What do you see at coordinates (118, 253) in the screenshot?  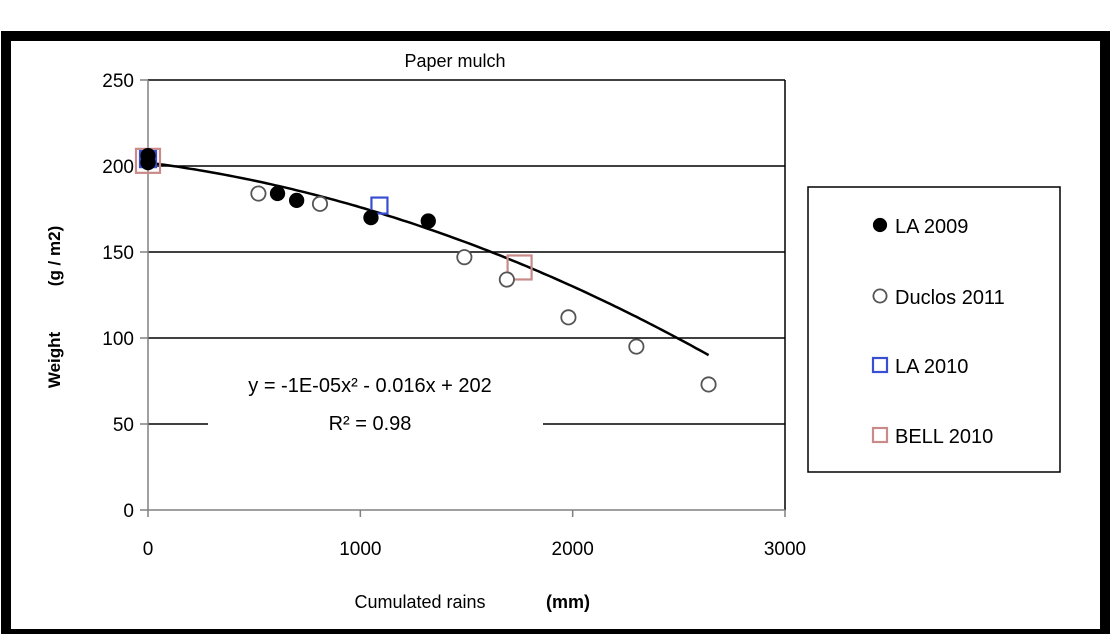 I see `y-tick-label-150: 150` at bounding box center [118, 253].